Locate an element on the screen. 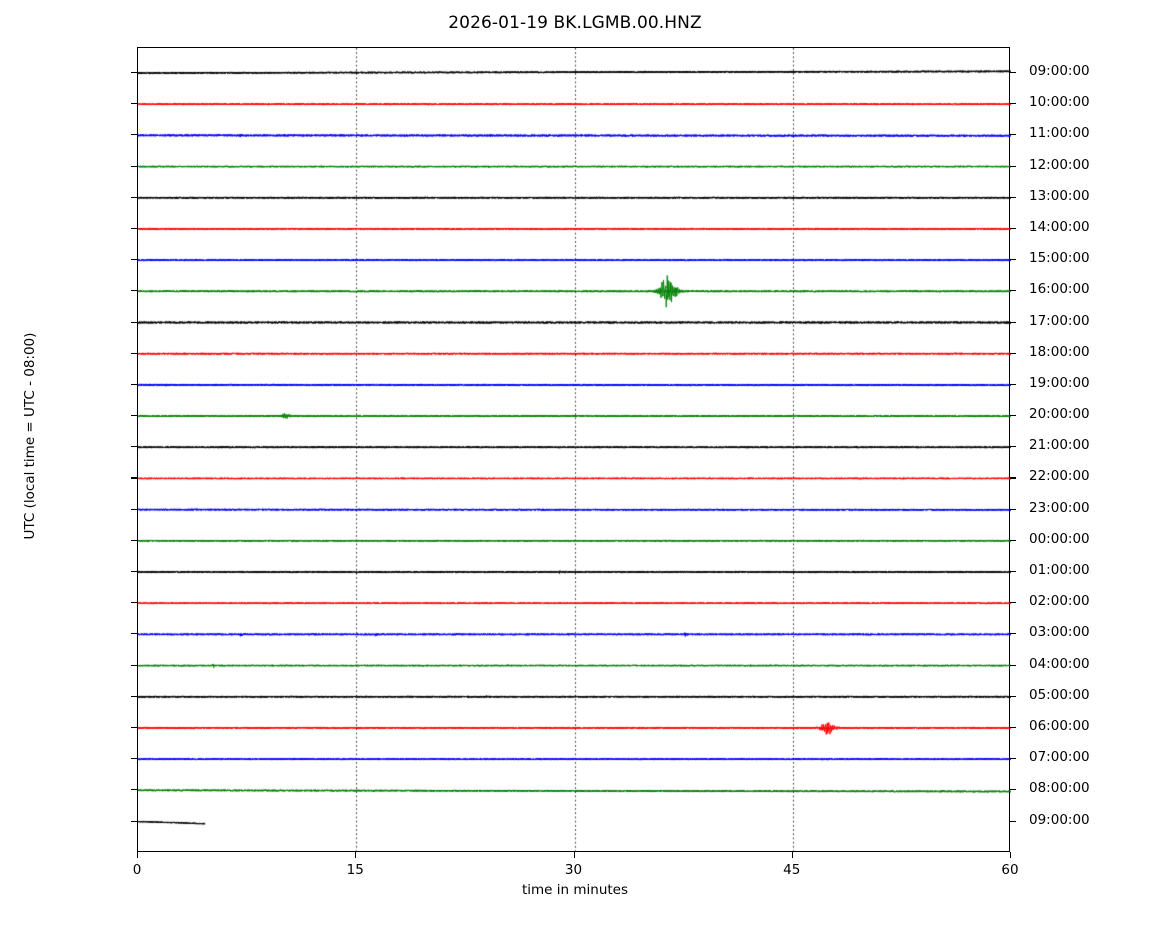 The height and width of the screenshot is (950, 1150). chart-title: 2026-01-19 BK.LGMB.00.HNZ is located at coordinates (575, 23).